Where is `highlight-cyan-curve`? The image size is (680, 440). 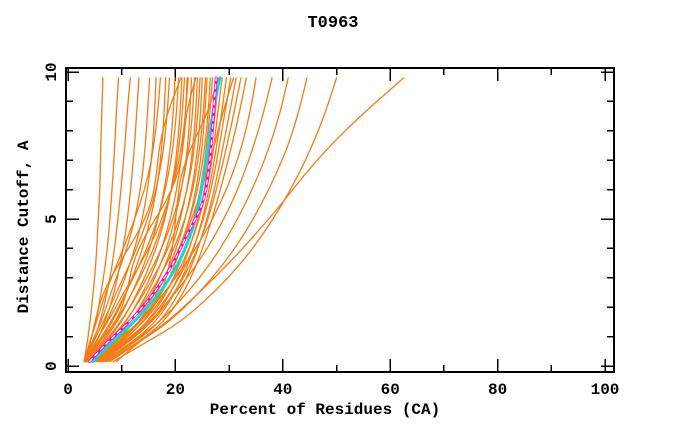
highlight-cyan-curve is located at coordinates (156, 219).